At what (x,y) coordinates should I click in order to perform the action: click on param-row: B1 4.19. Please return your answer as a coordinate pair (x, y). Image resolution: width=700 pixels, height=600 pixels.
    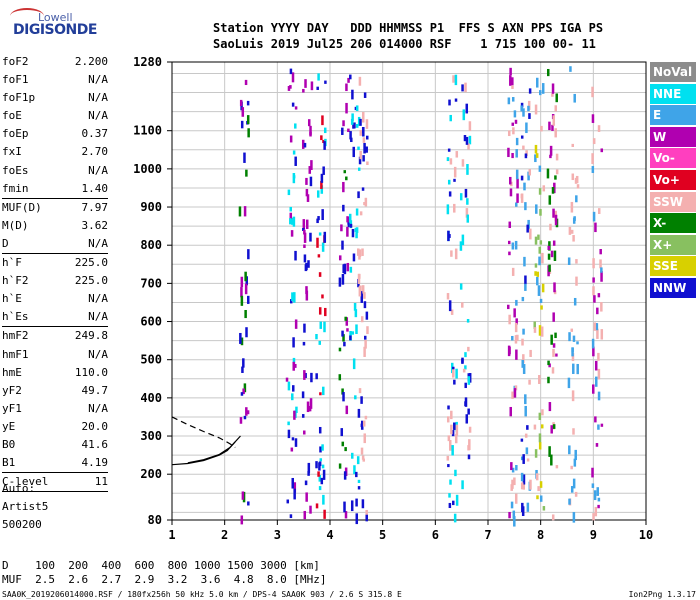
    Looking at the image, I should click on (55, 463).